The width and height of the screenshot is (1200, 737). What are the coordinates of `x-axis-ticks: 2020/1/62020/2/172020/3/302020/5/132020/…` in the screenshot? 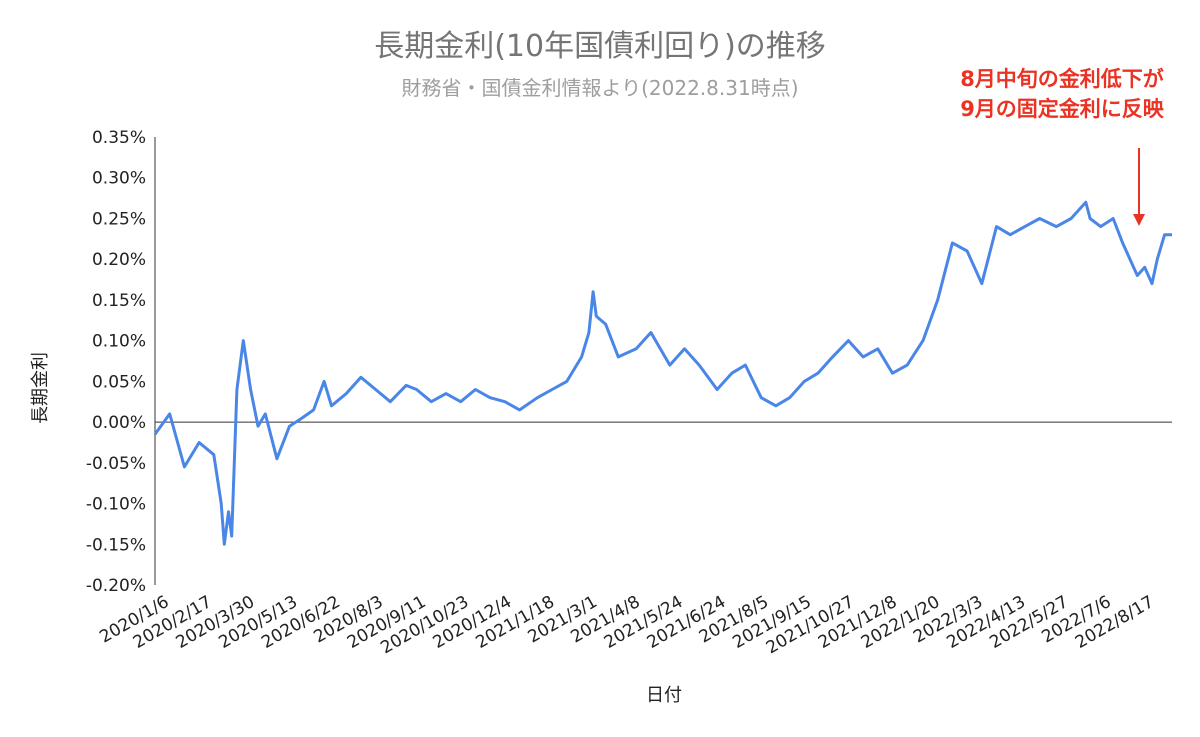 It's located at (626, 625).